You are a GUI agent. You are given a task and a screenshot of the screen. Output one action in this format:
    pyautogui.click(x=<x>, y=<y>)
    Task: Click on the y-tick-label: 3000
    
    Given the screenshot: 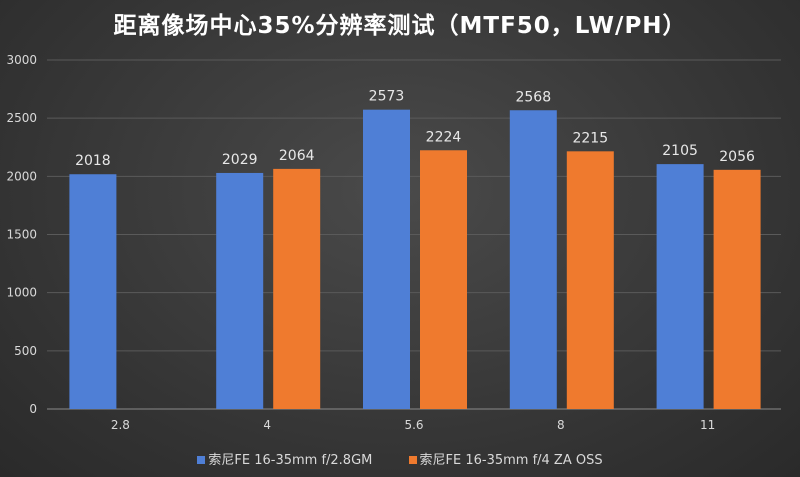 What is the action you would take?
    pyautogui.click(x=21, y=60)
    